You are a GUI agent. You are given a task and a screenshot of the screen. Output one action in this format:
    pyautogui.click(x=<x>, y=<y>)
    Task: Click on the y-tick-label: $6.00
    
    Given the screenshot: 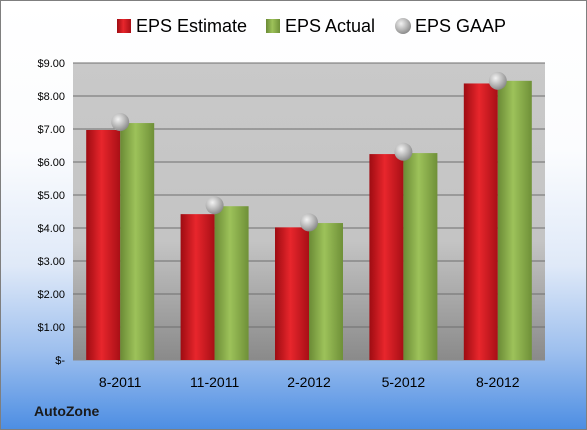 What is the action you would take?
    pyautogui.click(x=51, y=163)
    